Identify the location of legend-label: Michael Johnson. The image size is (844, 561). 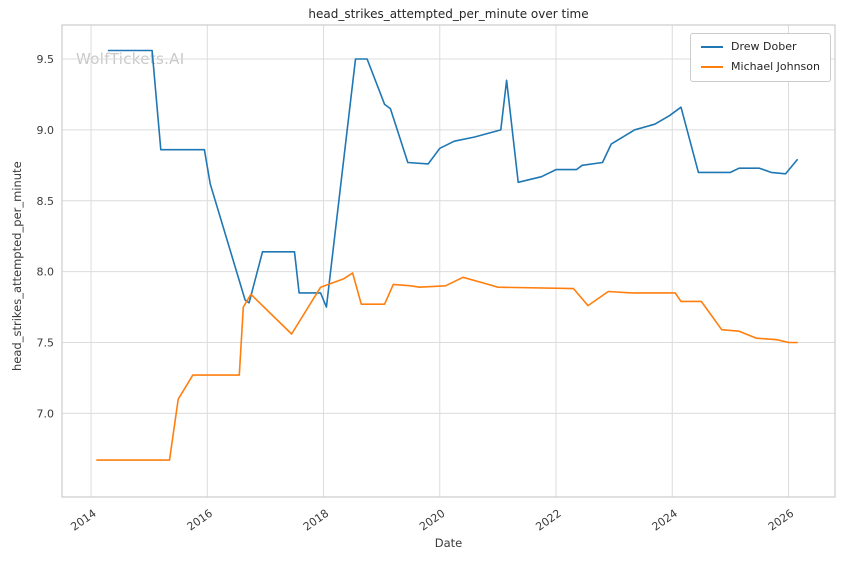
(775, 67).